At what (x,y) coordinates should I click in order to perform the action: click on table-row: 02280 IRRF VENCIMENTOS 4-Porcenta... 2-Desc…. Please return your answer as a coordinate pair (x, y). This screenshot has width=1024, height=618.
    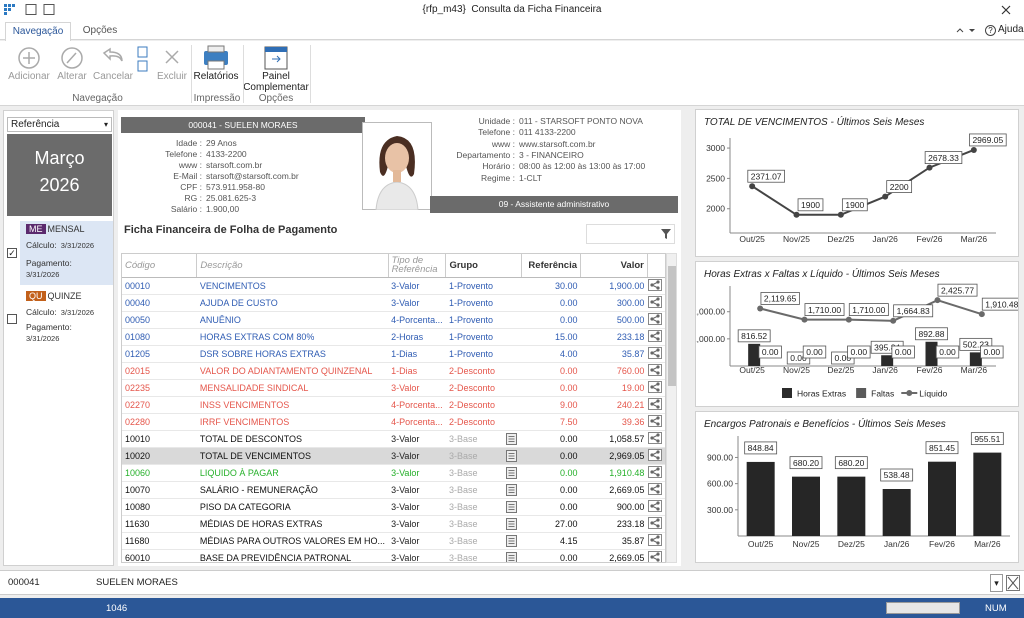
    Looking at the image, I should click on (393, 422).